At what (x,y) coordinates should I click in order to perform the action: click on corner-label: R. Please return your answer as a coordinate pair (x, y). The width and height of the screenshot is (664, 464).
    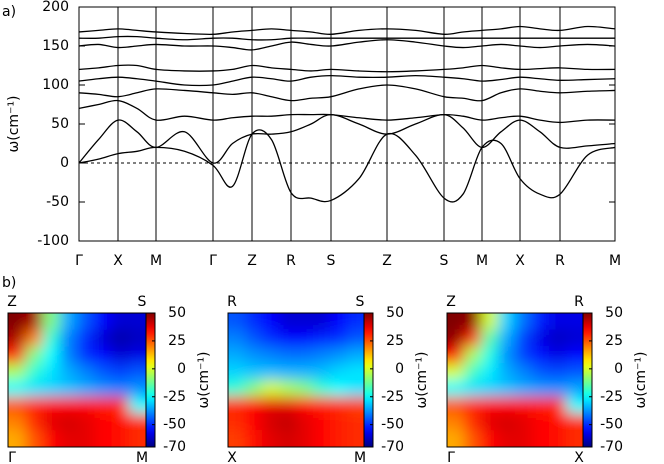
    Looking at the image, I should click on (579, 302).